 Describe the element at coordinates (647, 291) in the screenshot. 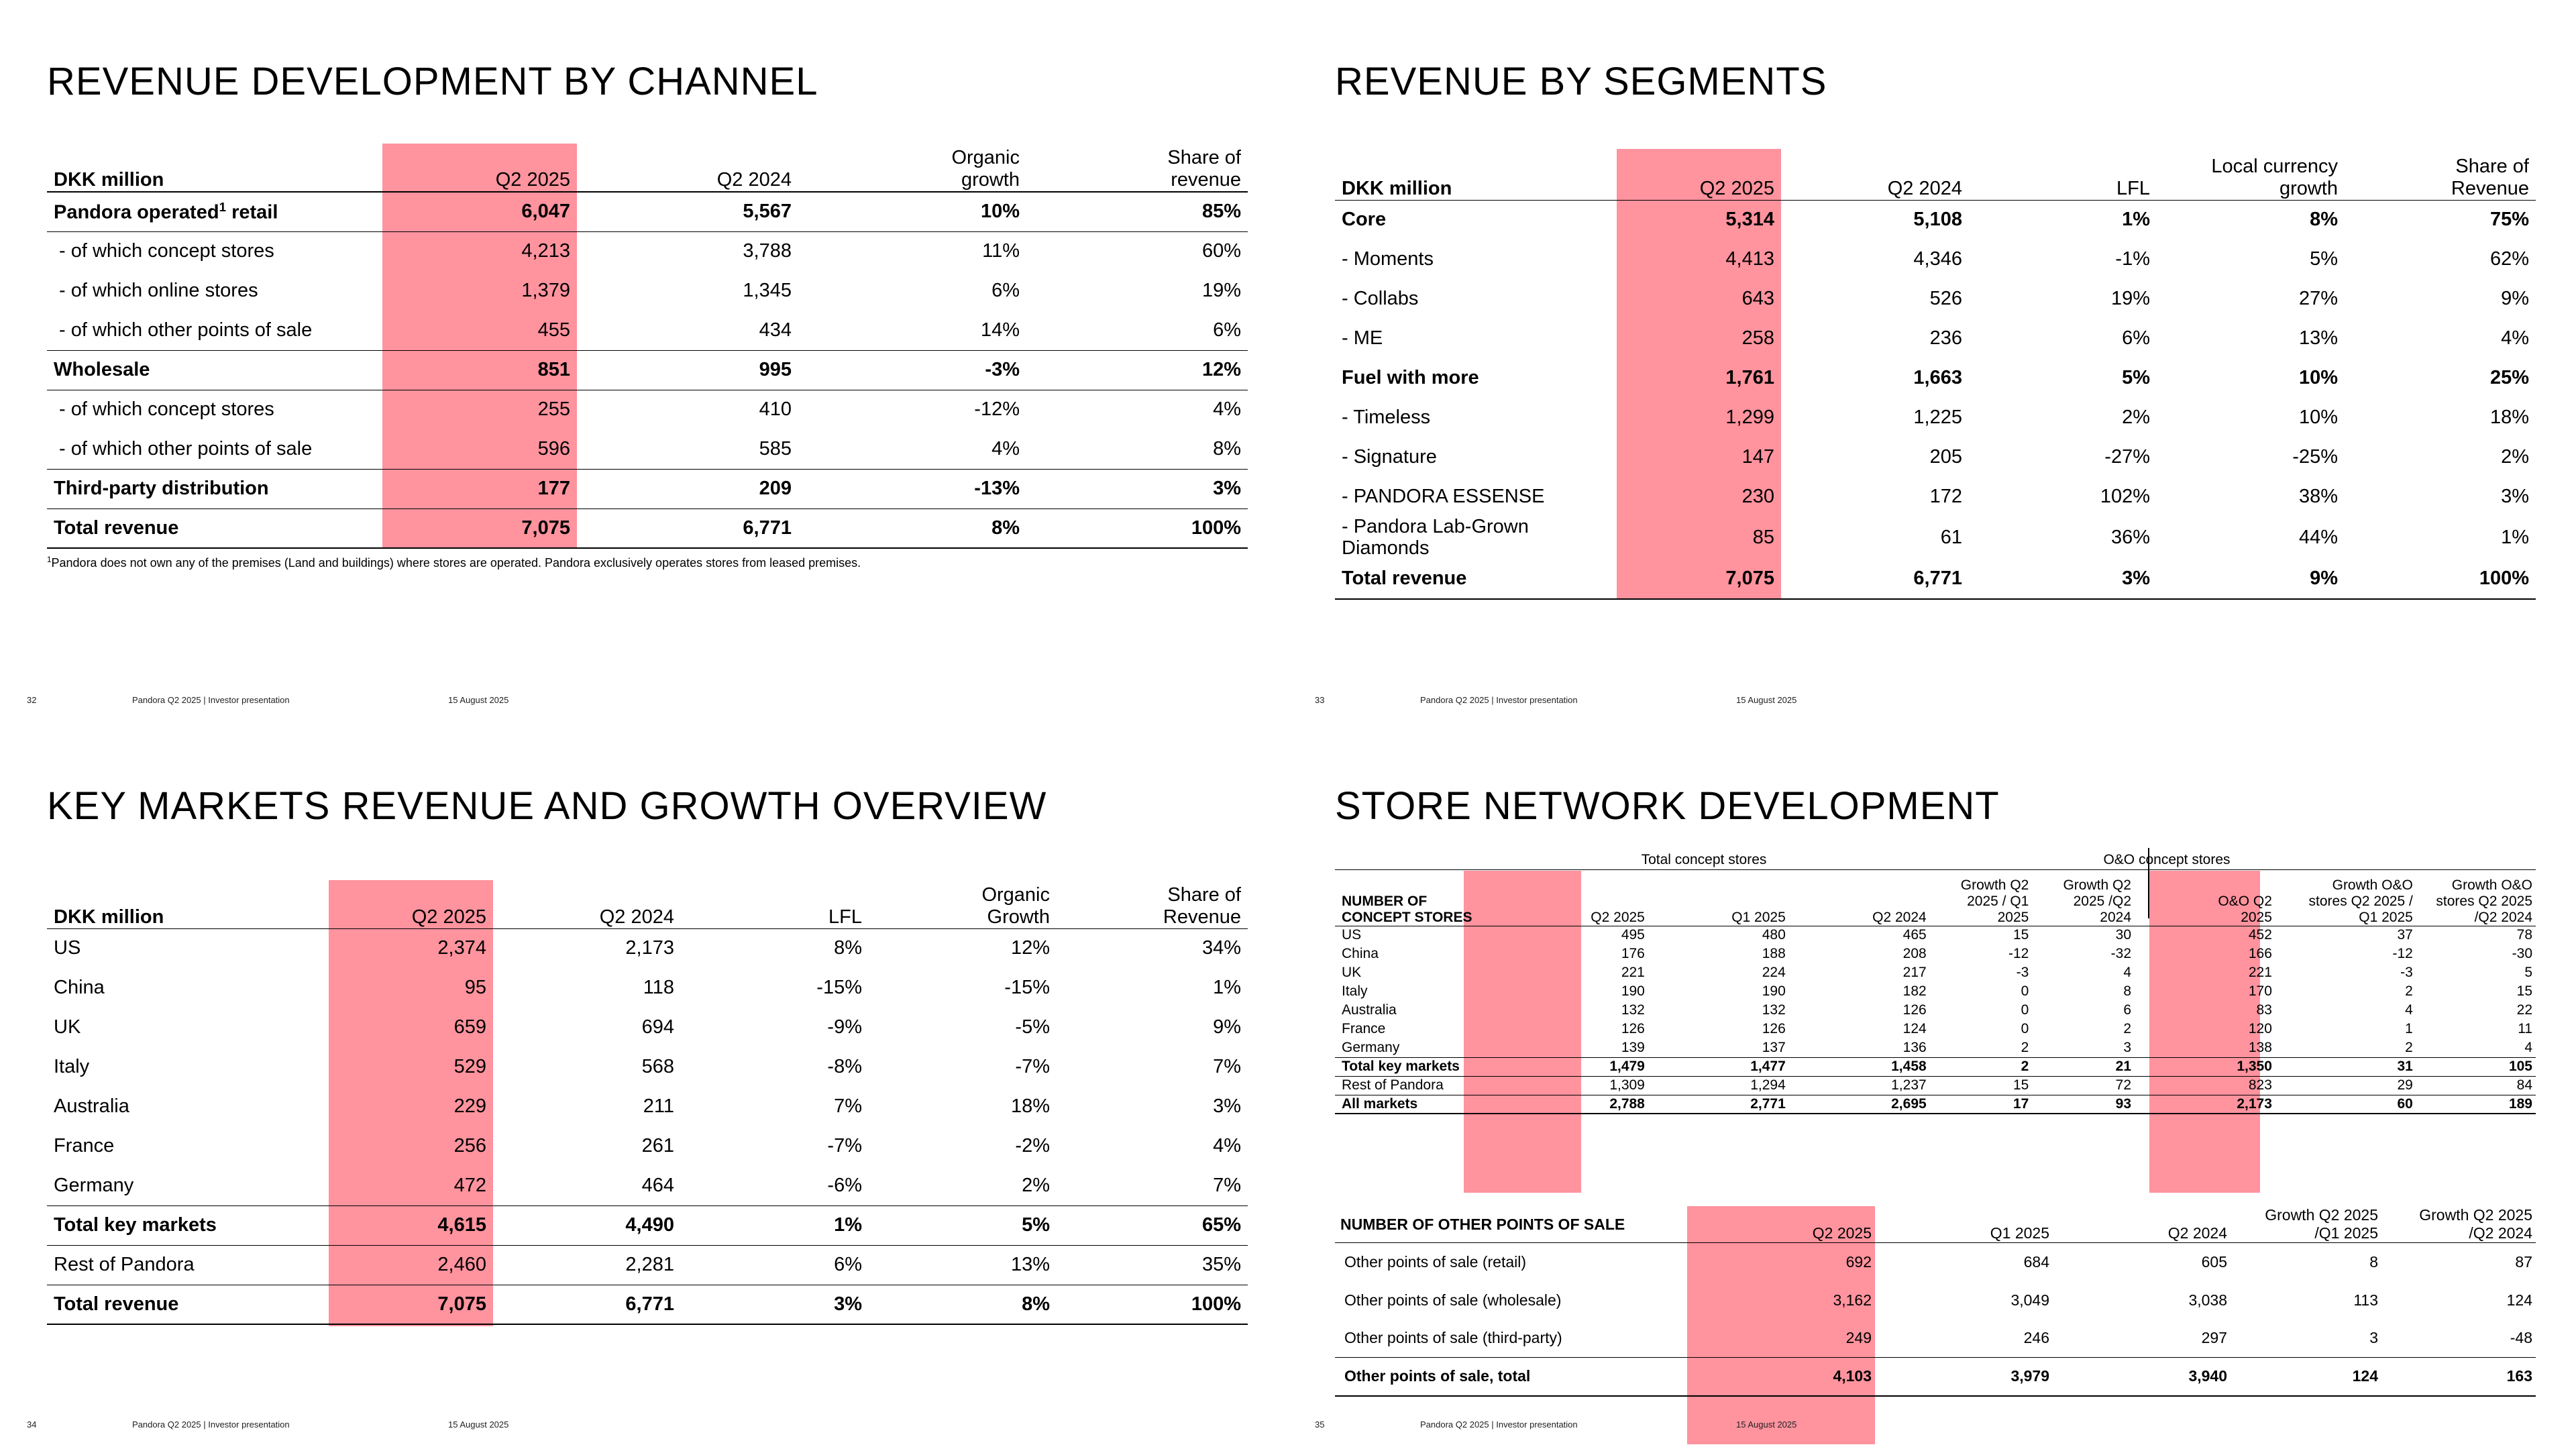

I see `table-row: - of which online stores 1,379 1,345 6% 19%` at that location.